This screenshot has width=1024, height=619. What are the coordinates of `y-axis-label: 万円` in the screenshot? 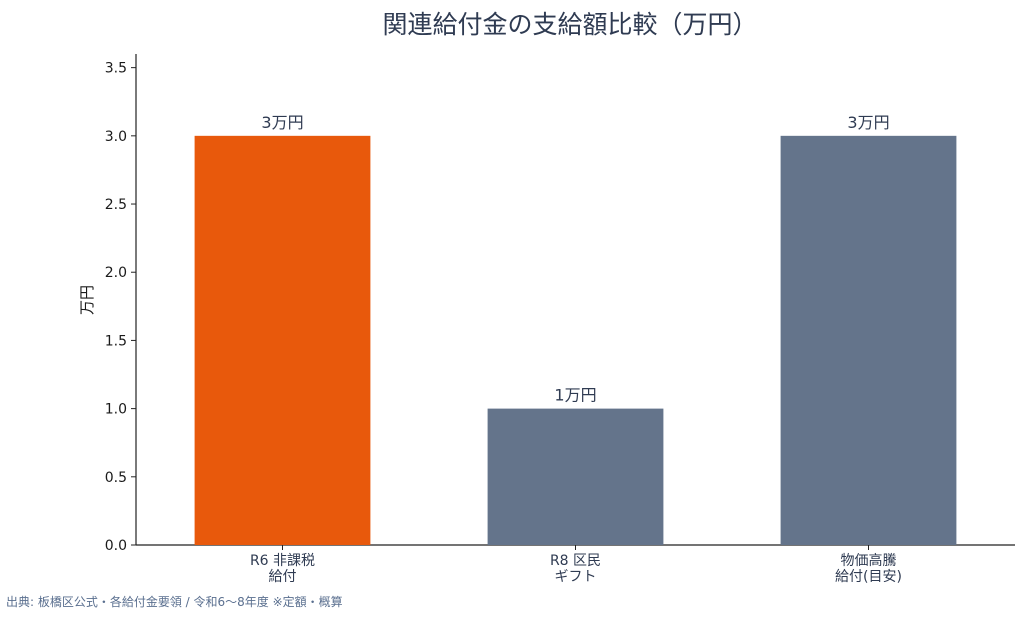 It's located at (87, 300).